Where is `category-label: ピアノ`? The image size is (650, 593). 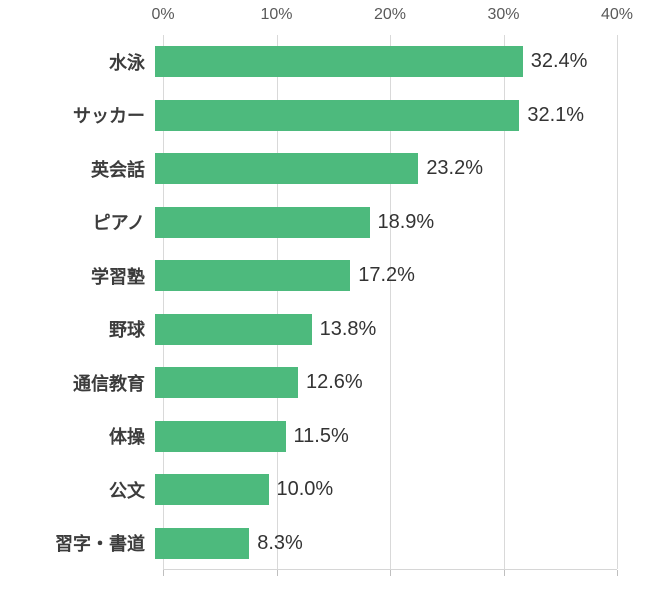
category-label: ピアノ is located at coordinates (118, 223).